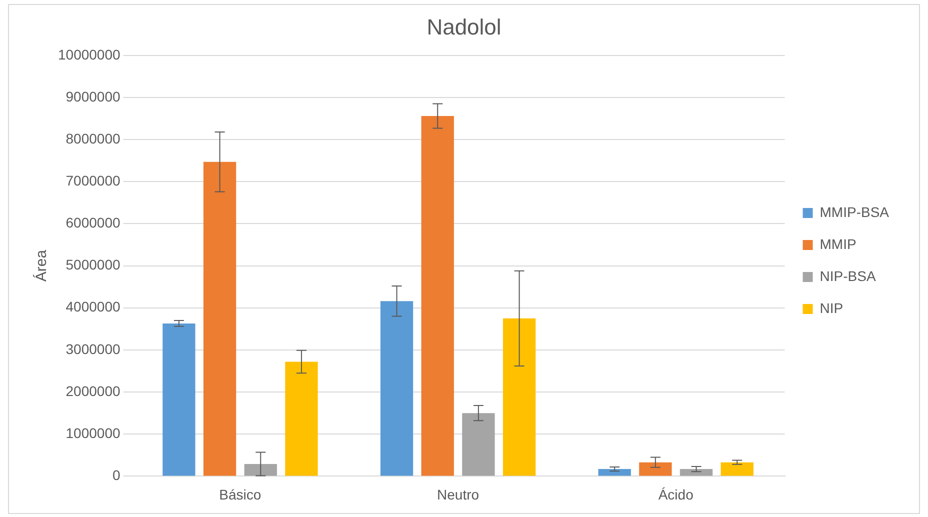  What do you see at coordinates (89, 54) in the screenshot?
I see `y-tick-label: 10000000` at bounding box center [89, 54].